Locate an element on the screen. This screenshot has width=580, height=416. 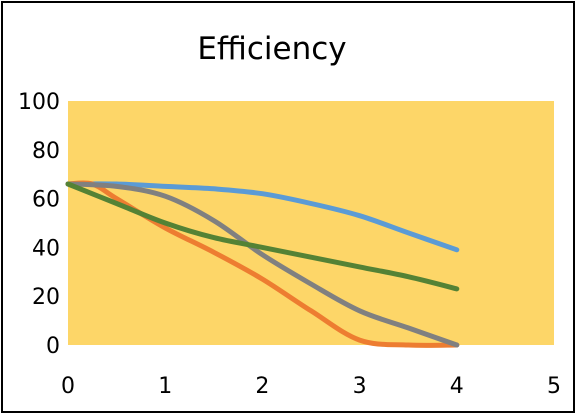
x-tick-label: 0 is located at coordinates (68, 386).